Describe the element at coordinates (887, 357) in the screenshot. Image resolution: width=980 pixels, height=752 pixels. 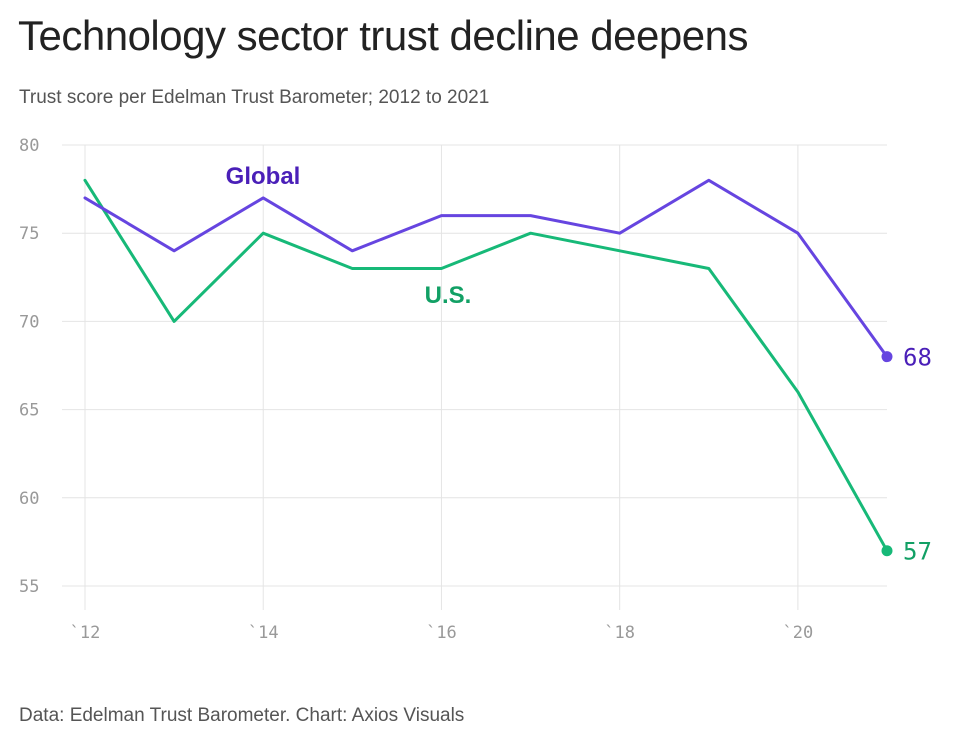
I see `end-point-global` at that location.